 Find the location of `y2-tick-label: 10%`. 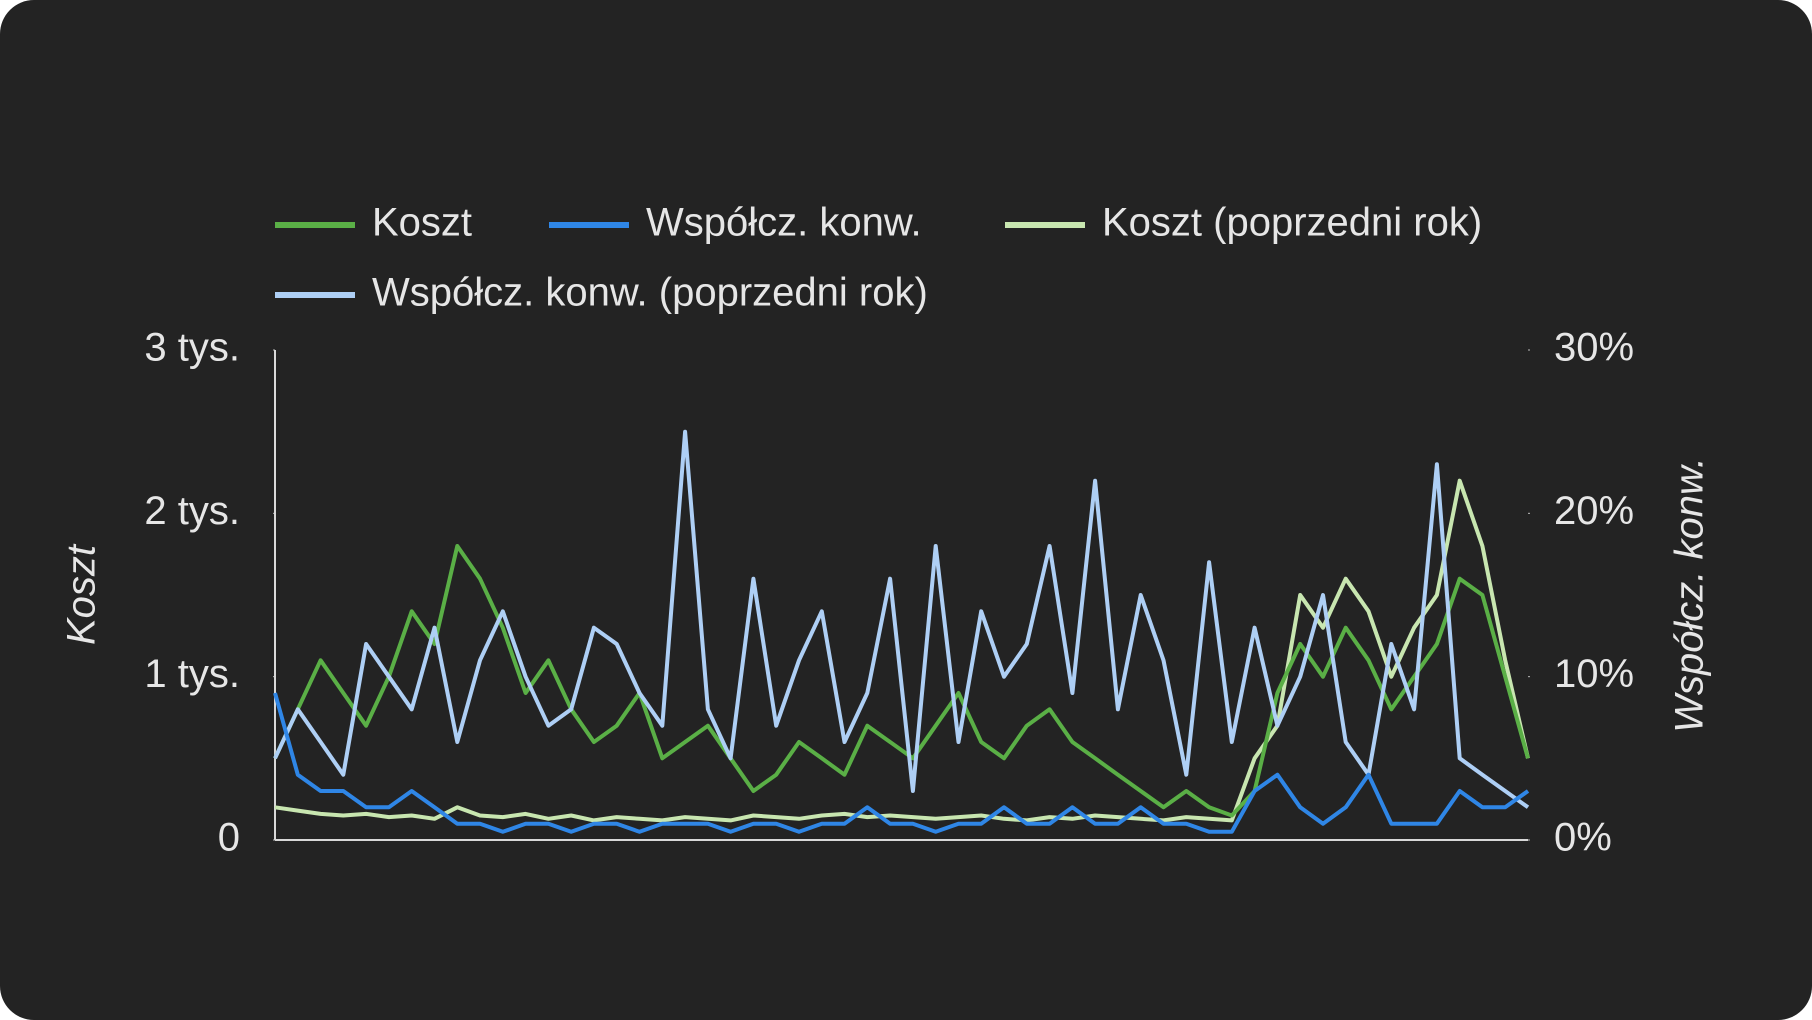

y2-tick-label: 10% is located at coordinates (1594, 674).